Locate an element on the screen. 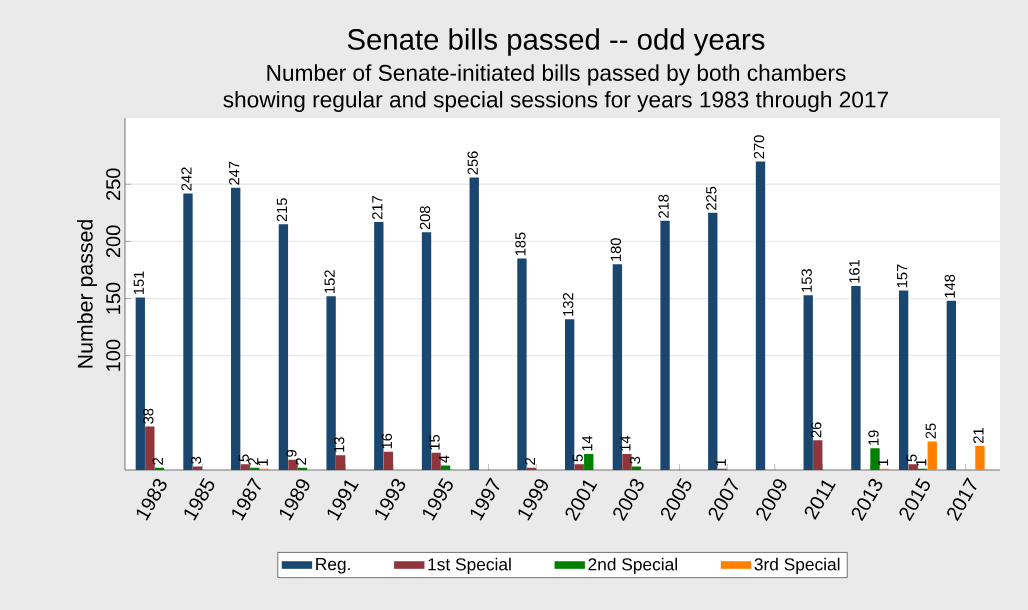 This screenshot has width=1028, height=610. chart-title: Senate bills passed -- odd years is located at coordinates (556, 42).